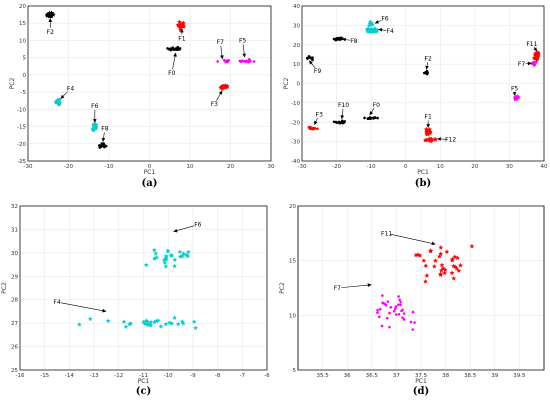 Image resolution: width=550 pixels, height=400 pixels. I want to click on annotation-label: F12, so click(450, 140).